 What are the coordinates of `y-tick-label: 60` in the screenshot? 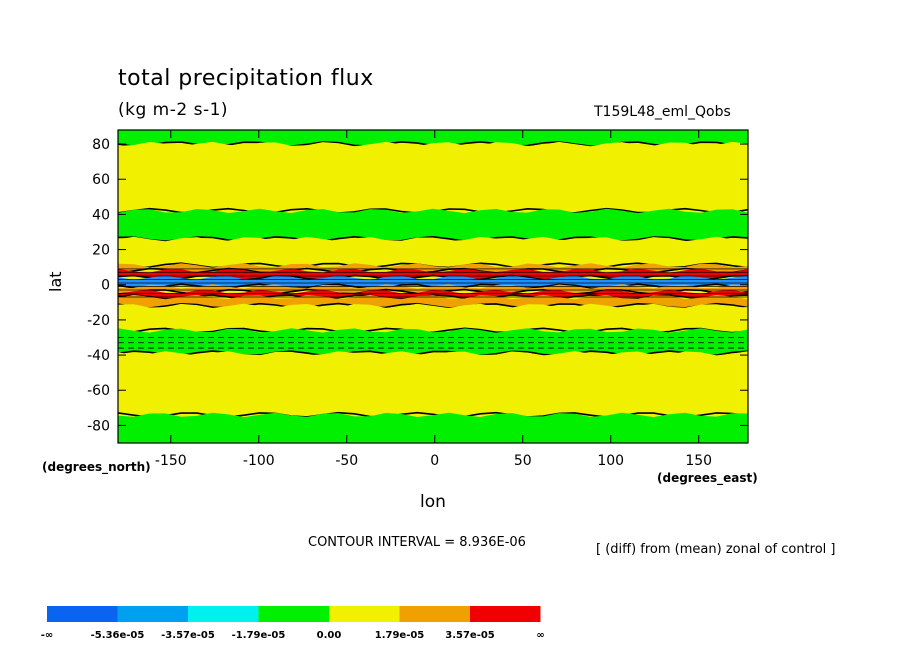 It's located at (101, 180).